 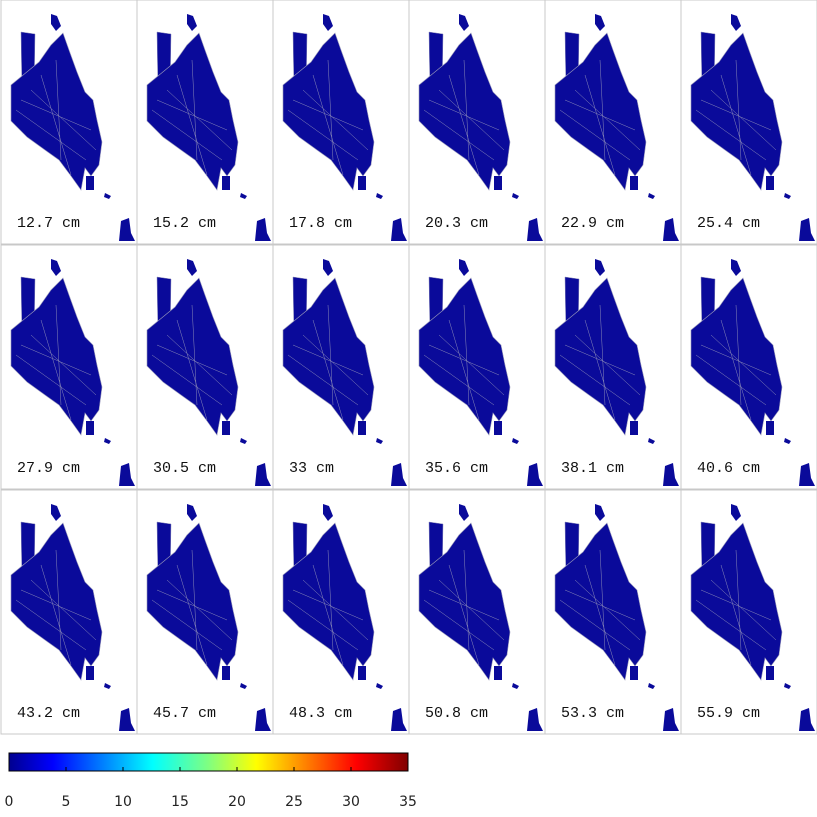 I want to click on colorbar-tick-label: 5, so click(x=66, y=802).